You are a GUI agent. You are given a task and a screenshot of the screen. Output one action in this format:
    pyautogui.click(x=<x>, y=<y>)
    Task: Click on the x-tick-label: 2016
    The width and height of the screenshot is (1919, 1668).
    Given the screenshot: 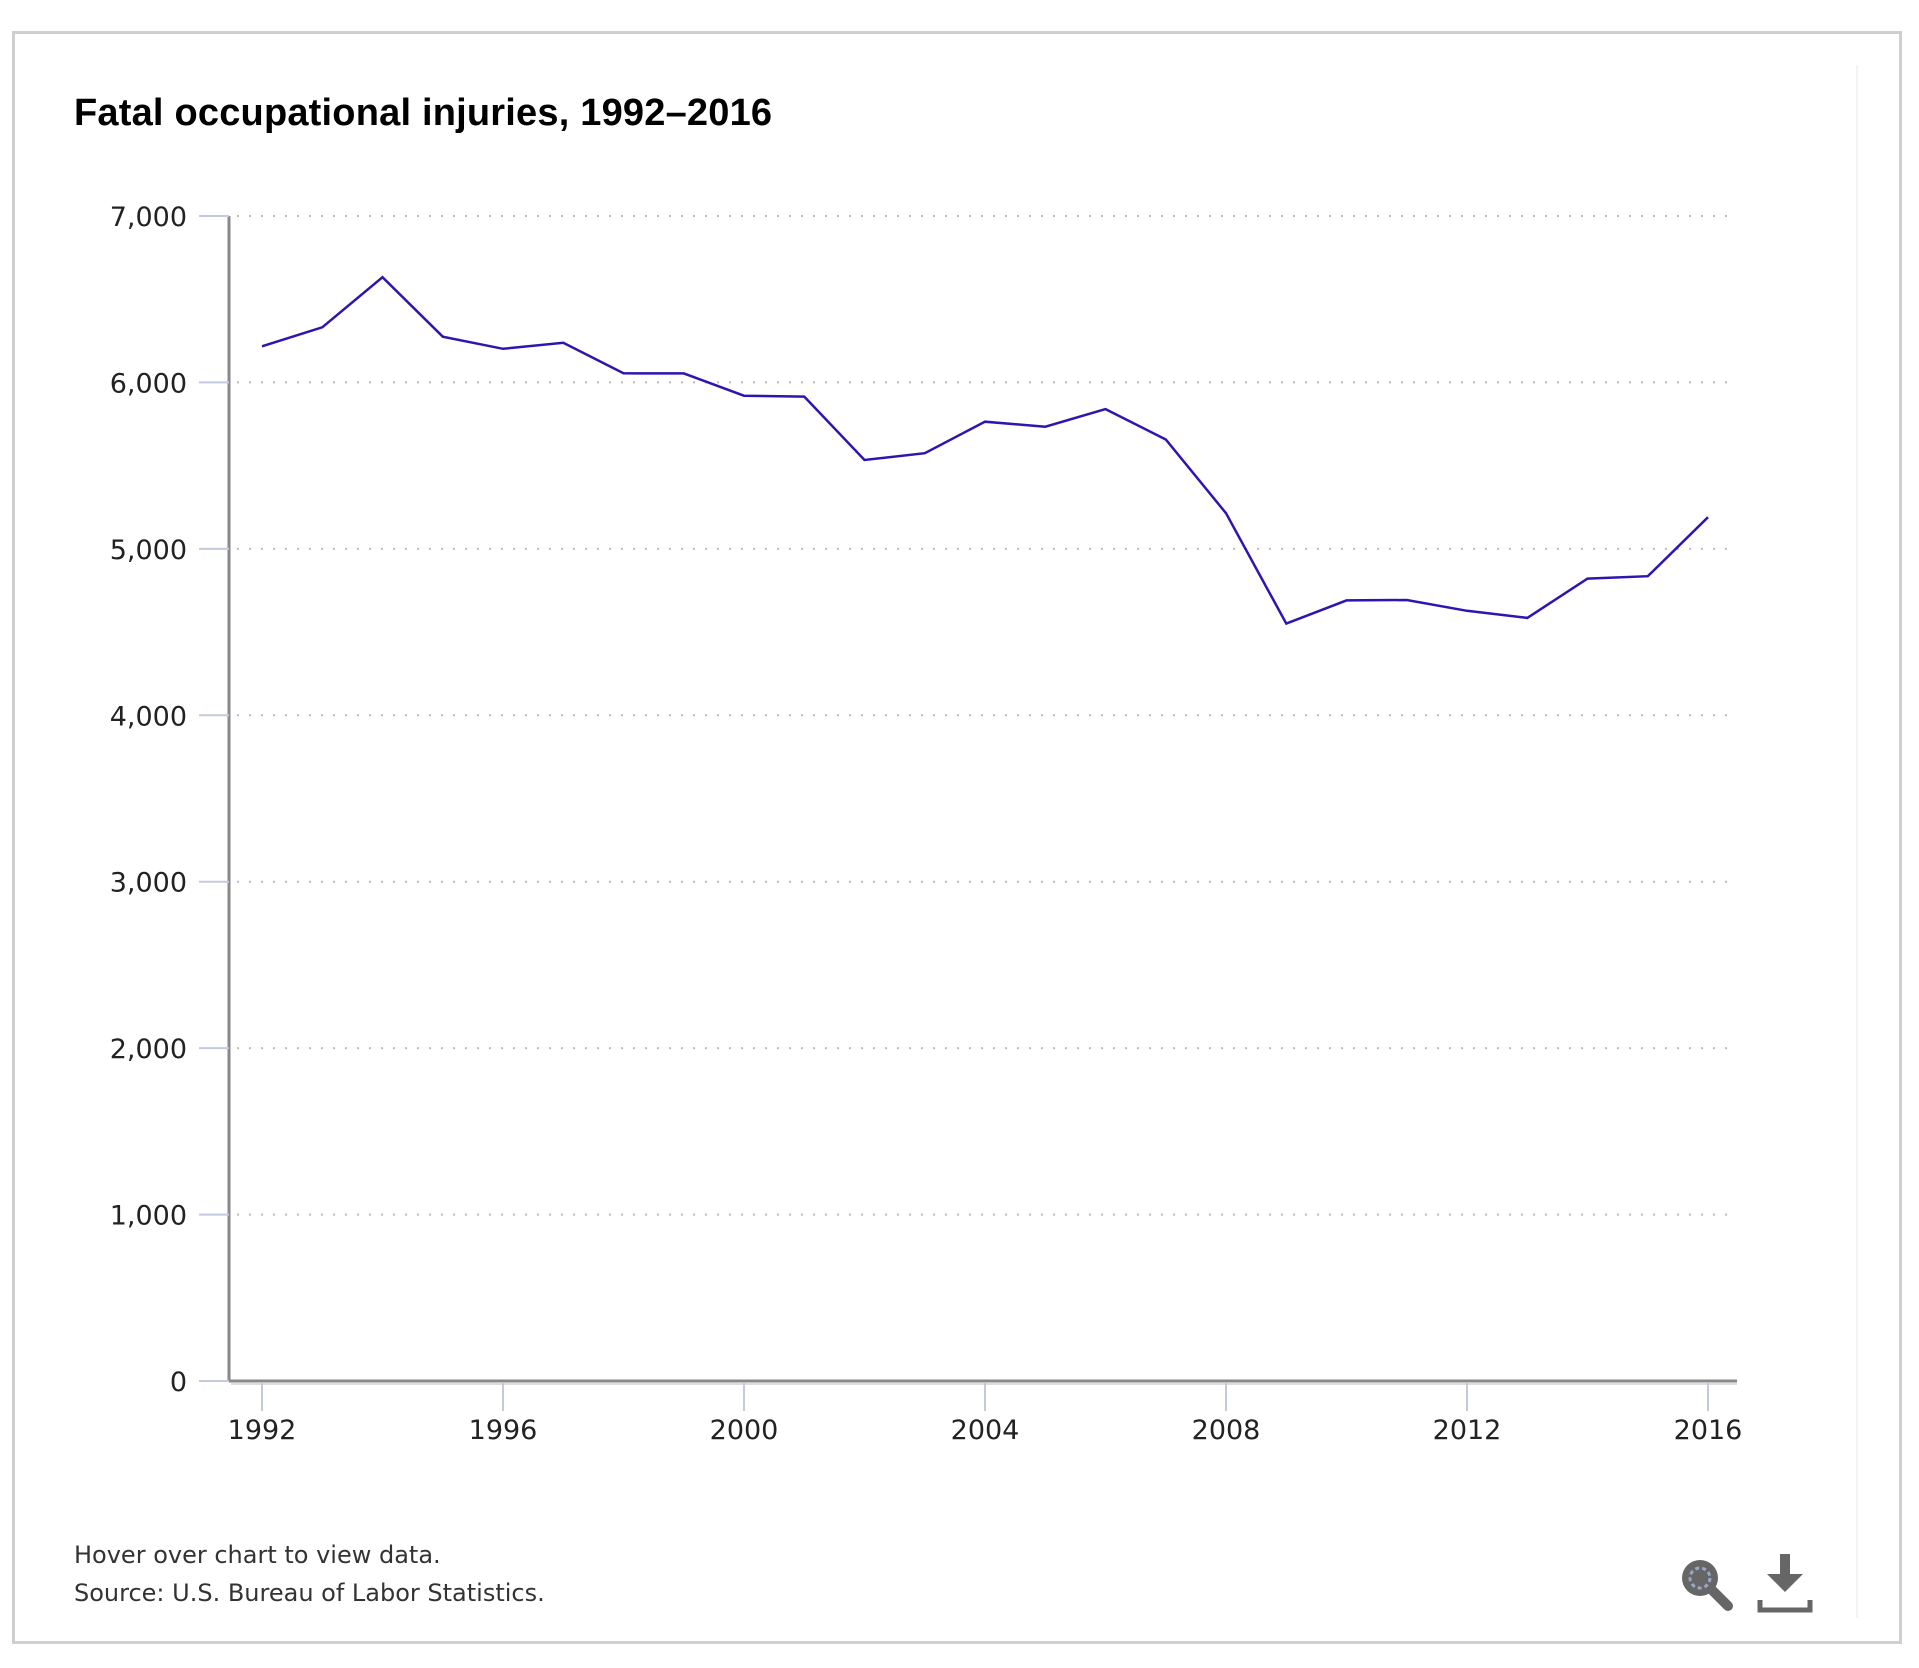 What is the action you would take?
    pyautogui.click(x=1708, y=1430)
    